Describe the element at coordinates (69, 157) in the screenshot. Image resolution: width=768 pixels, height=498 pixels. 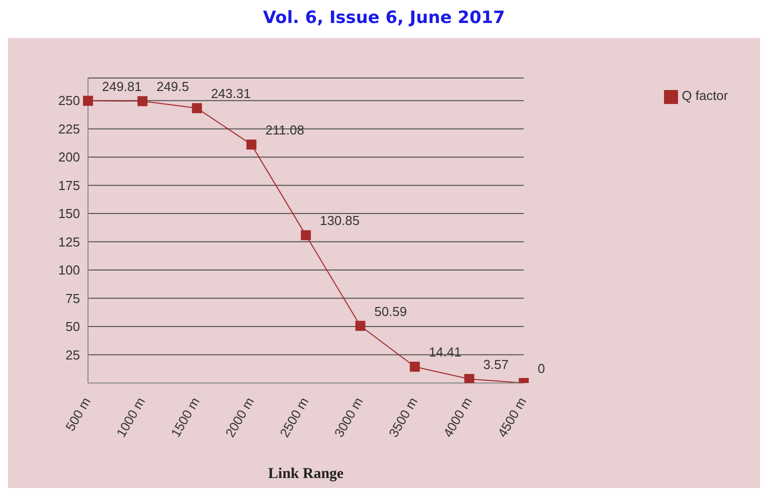
I see `y-tick-label: 200` at that location.